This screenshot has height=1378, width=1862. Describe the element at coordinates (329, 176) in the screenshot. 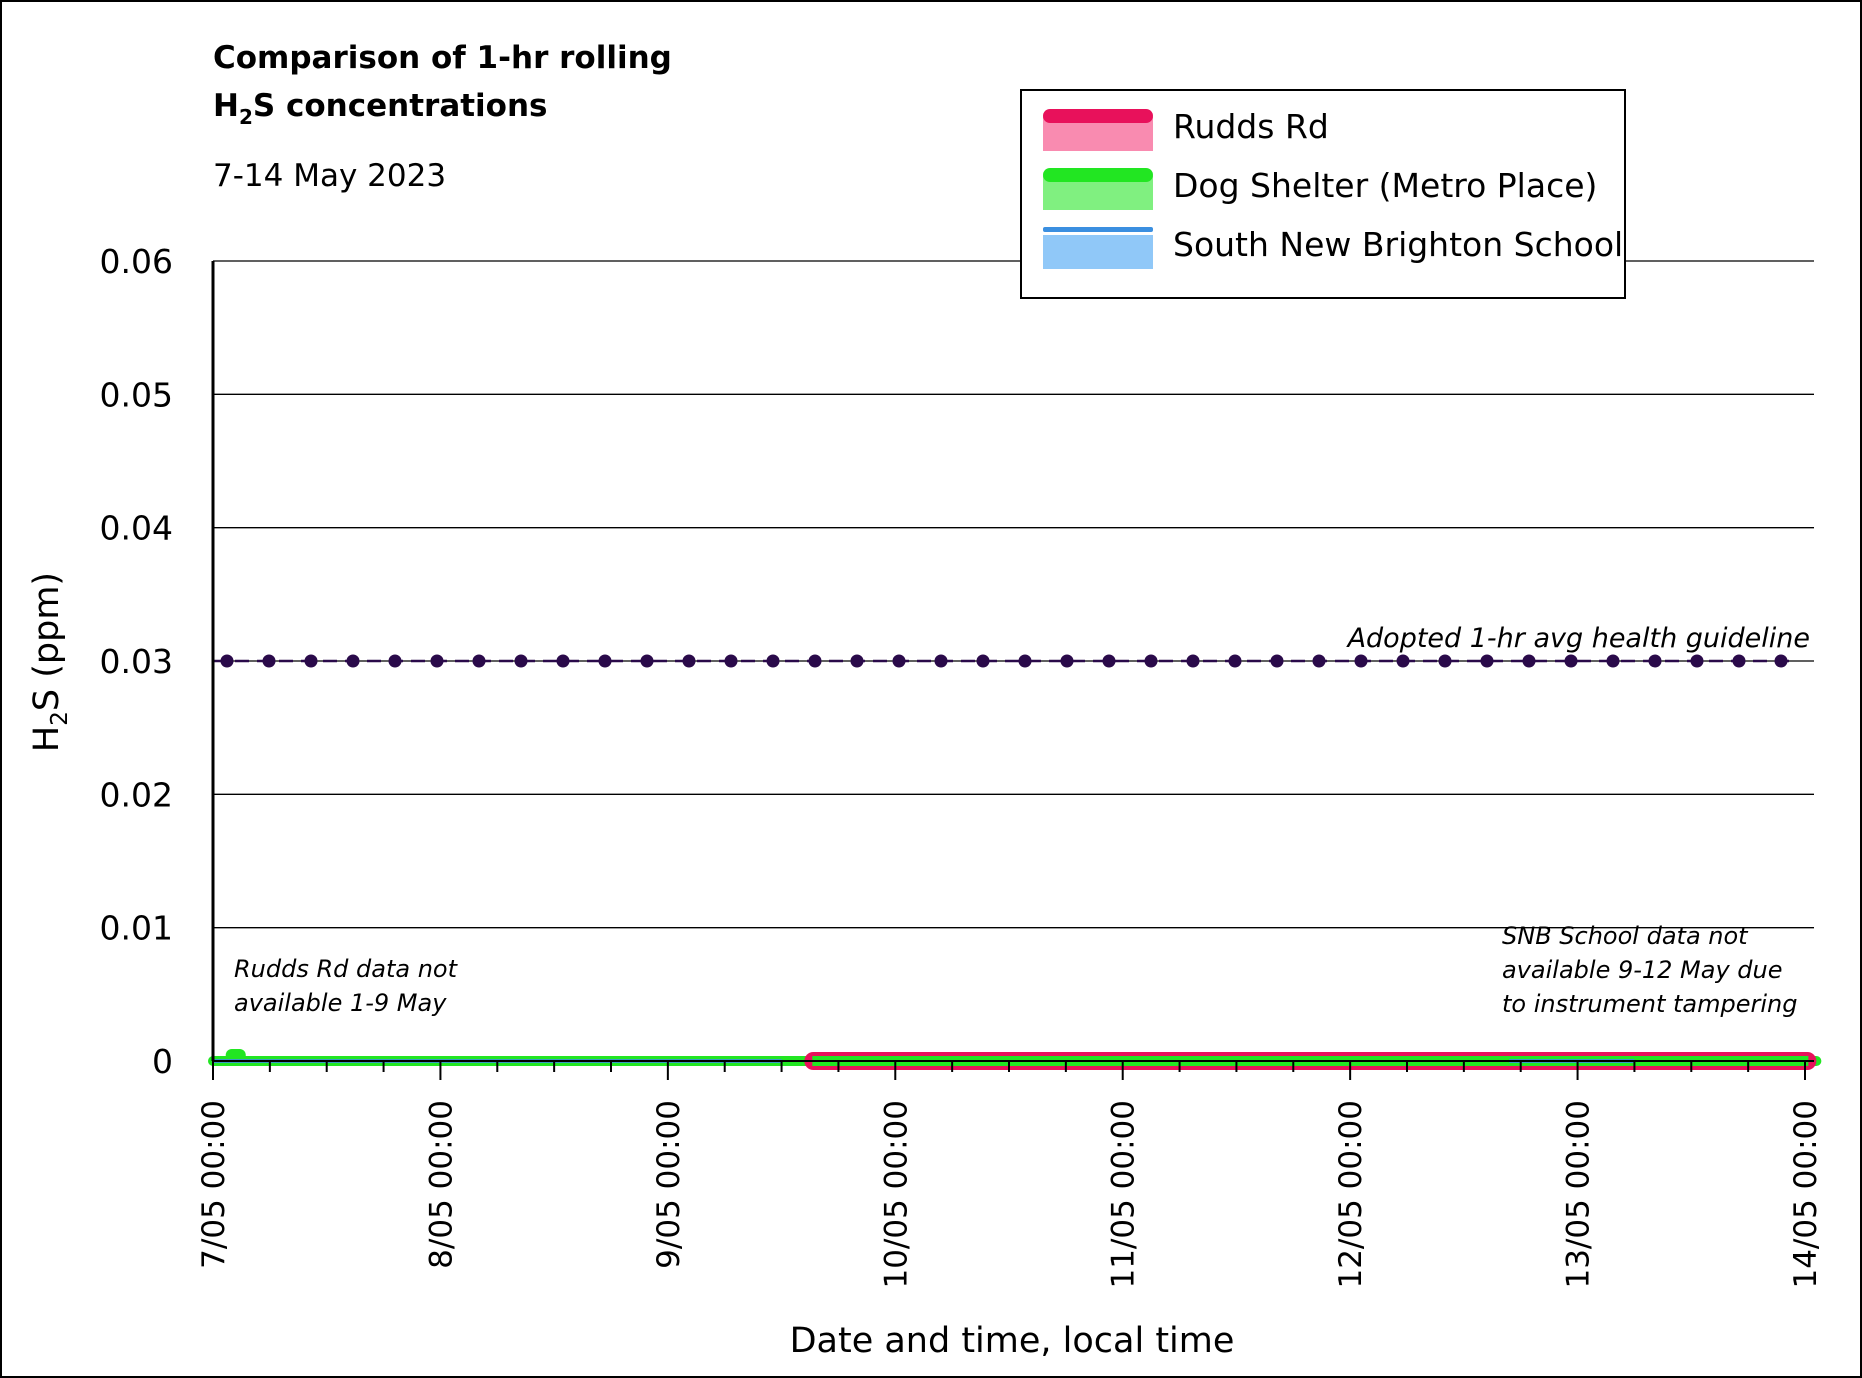

I see `chart-subtitle: 7-14 May 2023` at that location.